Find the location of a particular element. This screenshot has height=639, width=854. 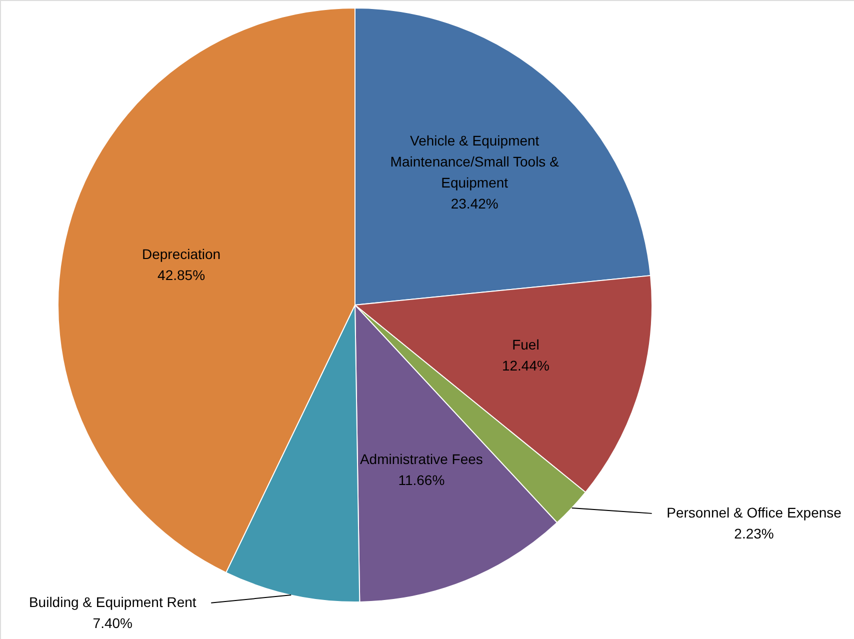

slice-label: Administrative Fees is located at coordinates (421, 458).